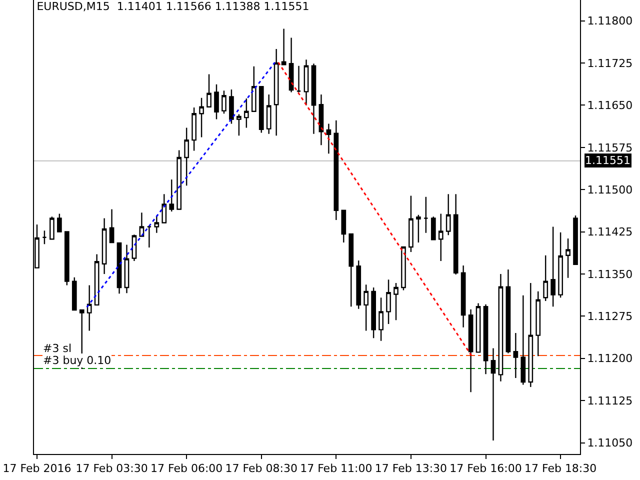 This screenshot has height=480, width=640. What do you see at coordinates (610, 401) in the screenshot?
I see `y-tick-label: 1.11125` at bounding box center [610, 401].